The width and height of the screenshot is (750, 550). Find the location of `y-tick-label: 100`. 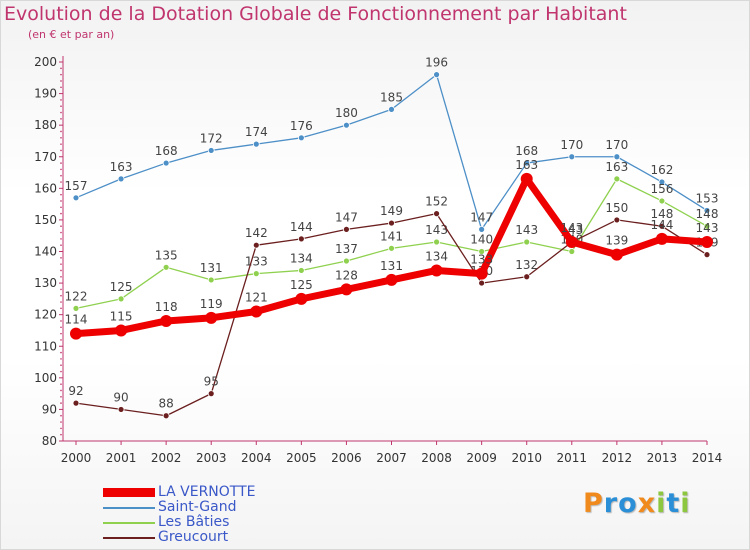

y-tick-label: 100 is located at coordinates (45, 378).